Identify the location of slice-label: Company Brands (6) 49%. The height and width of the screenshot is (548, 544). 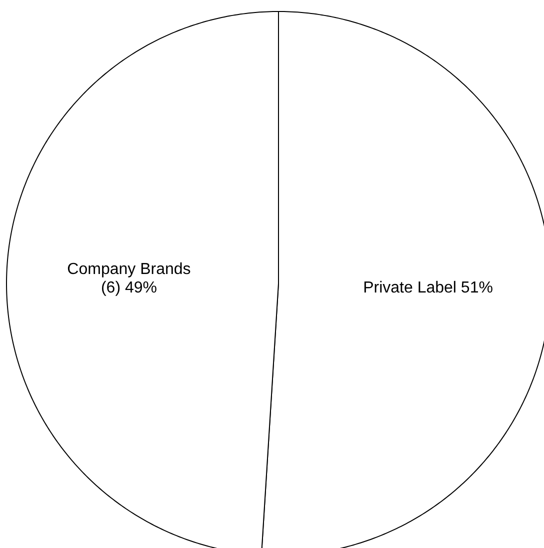
(129, 278).